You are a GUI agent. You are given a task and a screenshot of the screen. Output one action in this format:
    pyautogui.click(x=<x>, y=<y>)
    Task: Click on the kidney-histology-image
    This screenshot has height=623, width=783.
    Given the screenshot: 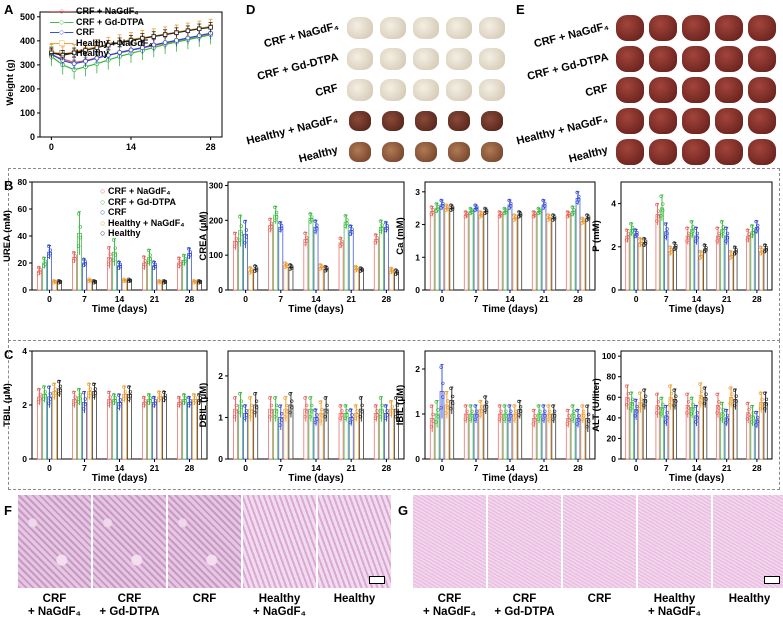 What is the action you would take?
    pyautogui.click(x=54, y=541)
    